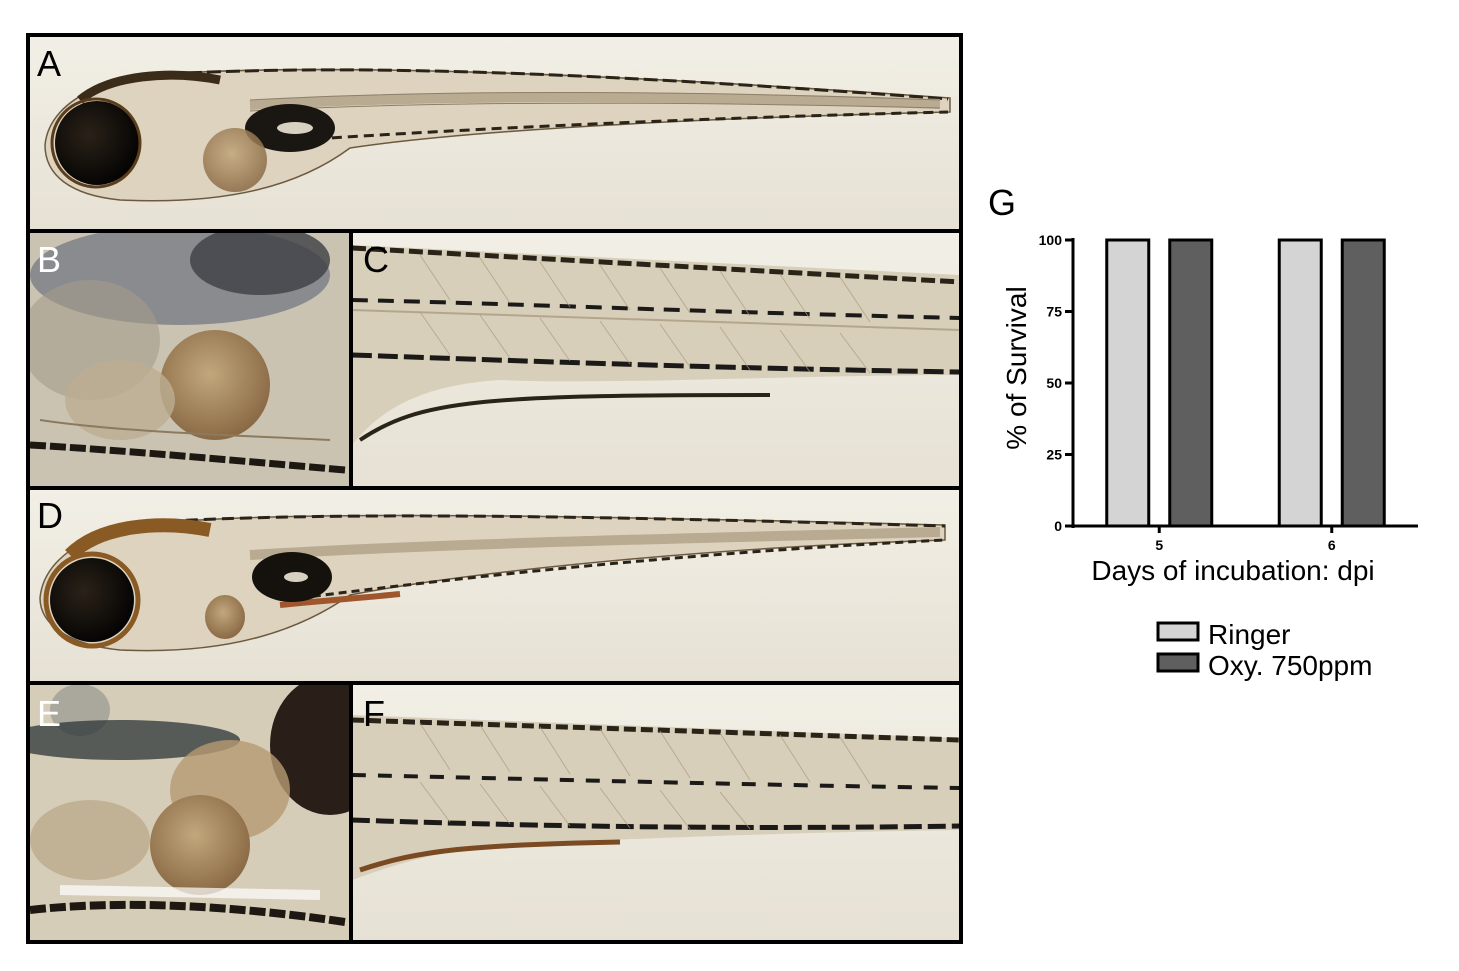 The height and width of the screenshot is (971, 1459). Describe the element at coordinates (50, 515) in the screenshot. I see `panel-label-d: D` at that location.